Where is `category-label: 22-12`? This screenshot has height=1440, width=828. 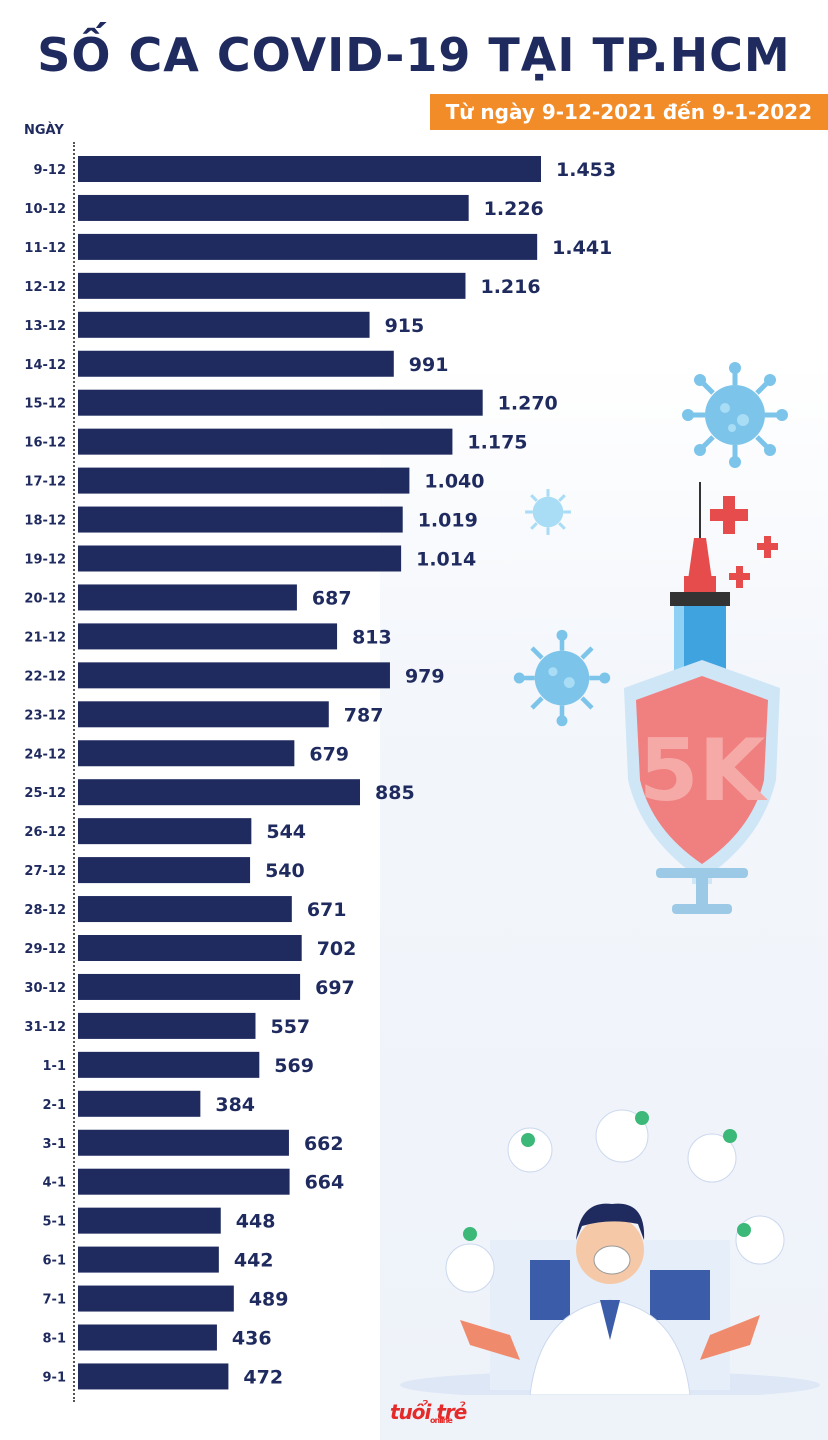 category-label: 22-12 is located at coordinates (45, 676).